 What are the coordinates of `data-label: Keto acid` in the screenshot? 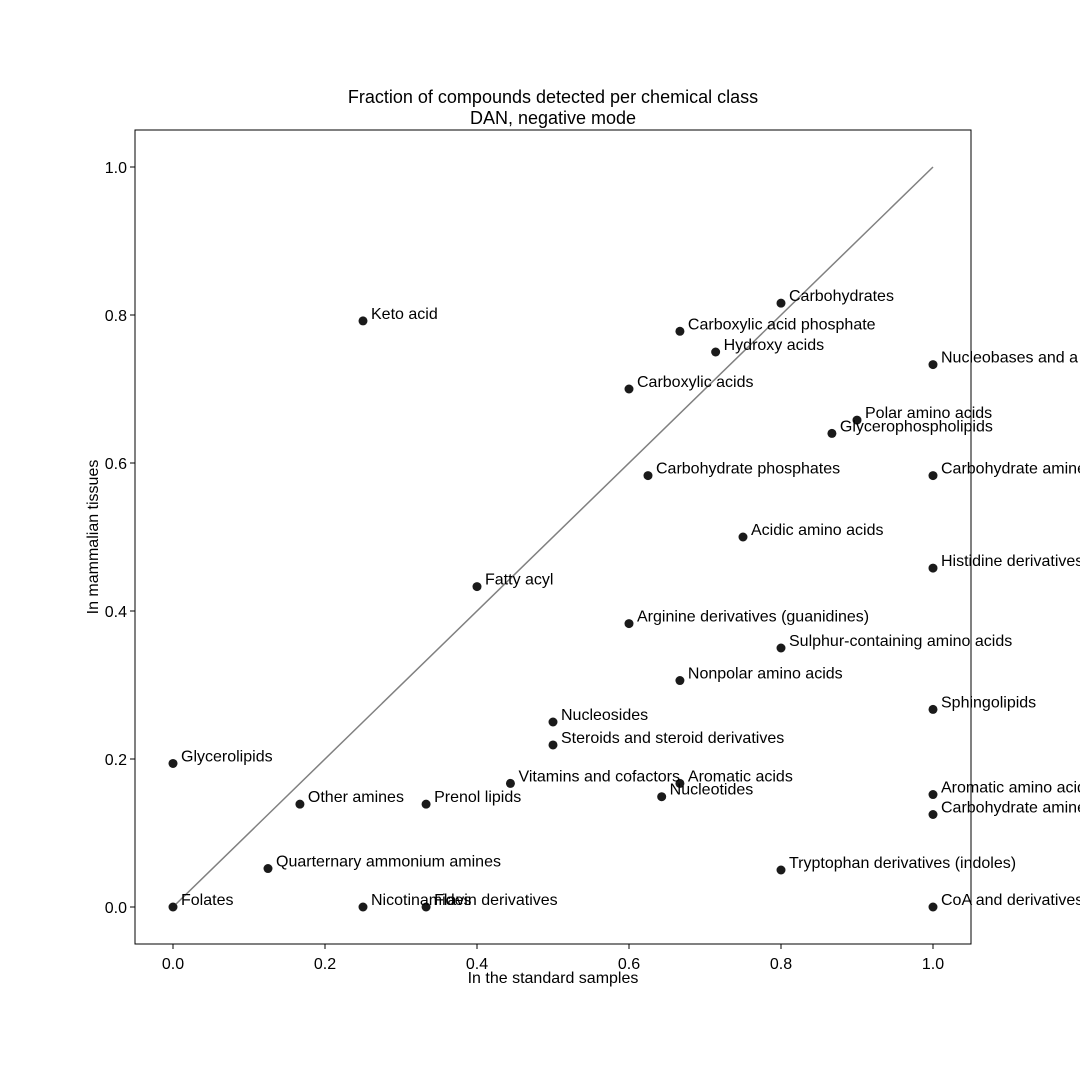 It's located at (404, 314).